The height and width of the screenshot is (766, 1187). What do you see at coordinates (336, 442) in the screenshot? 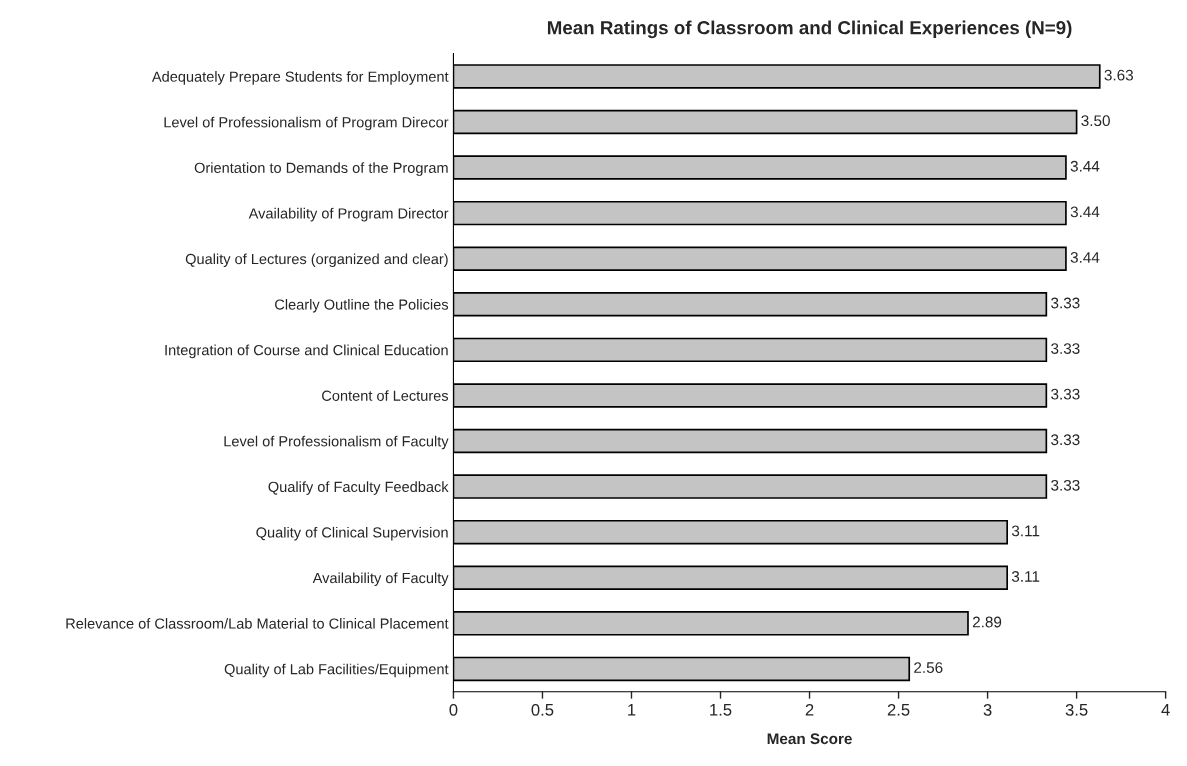
I see `y-tick-label: Level of Professionalism of Faculty` at bounding box center [336, 442].